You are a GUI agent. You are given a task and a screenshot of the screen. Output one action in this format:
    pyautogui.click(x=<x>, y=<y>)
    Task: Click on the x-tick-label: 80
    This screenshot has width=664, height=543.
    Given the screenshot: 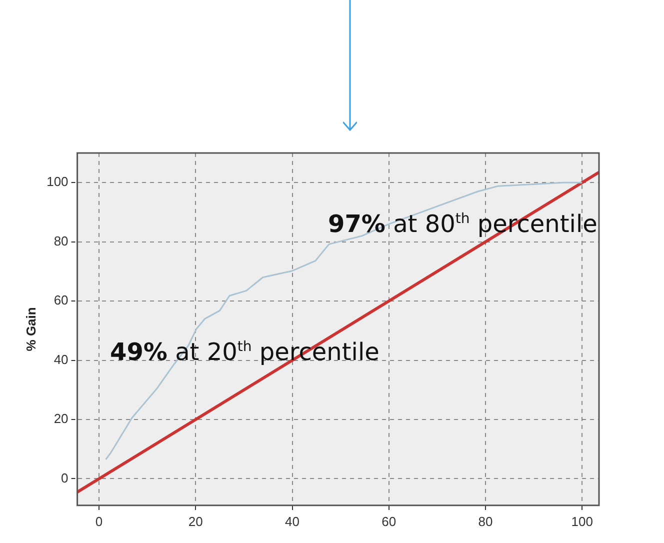 What is the action you would take?
    pyautogui.click(x=485, y=521)
    